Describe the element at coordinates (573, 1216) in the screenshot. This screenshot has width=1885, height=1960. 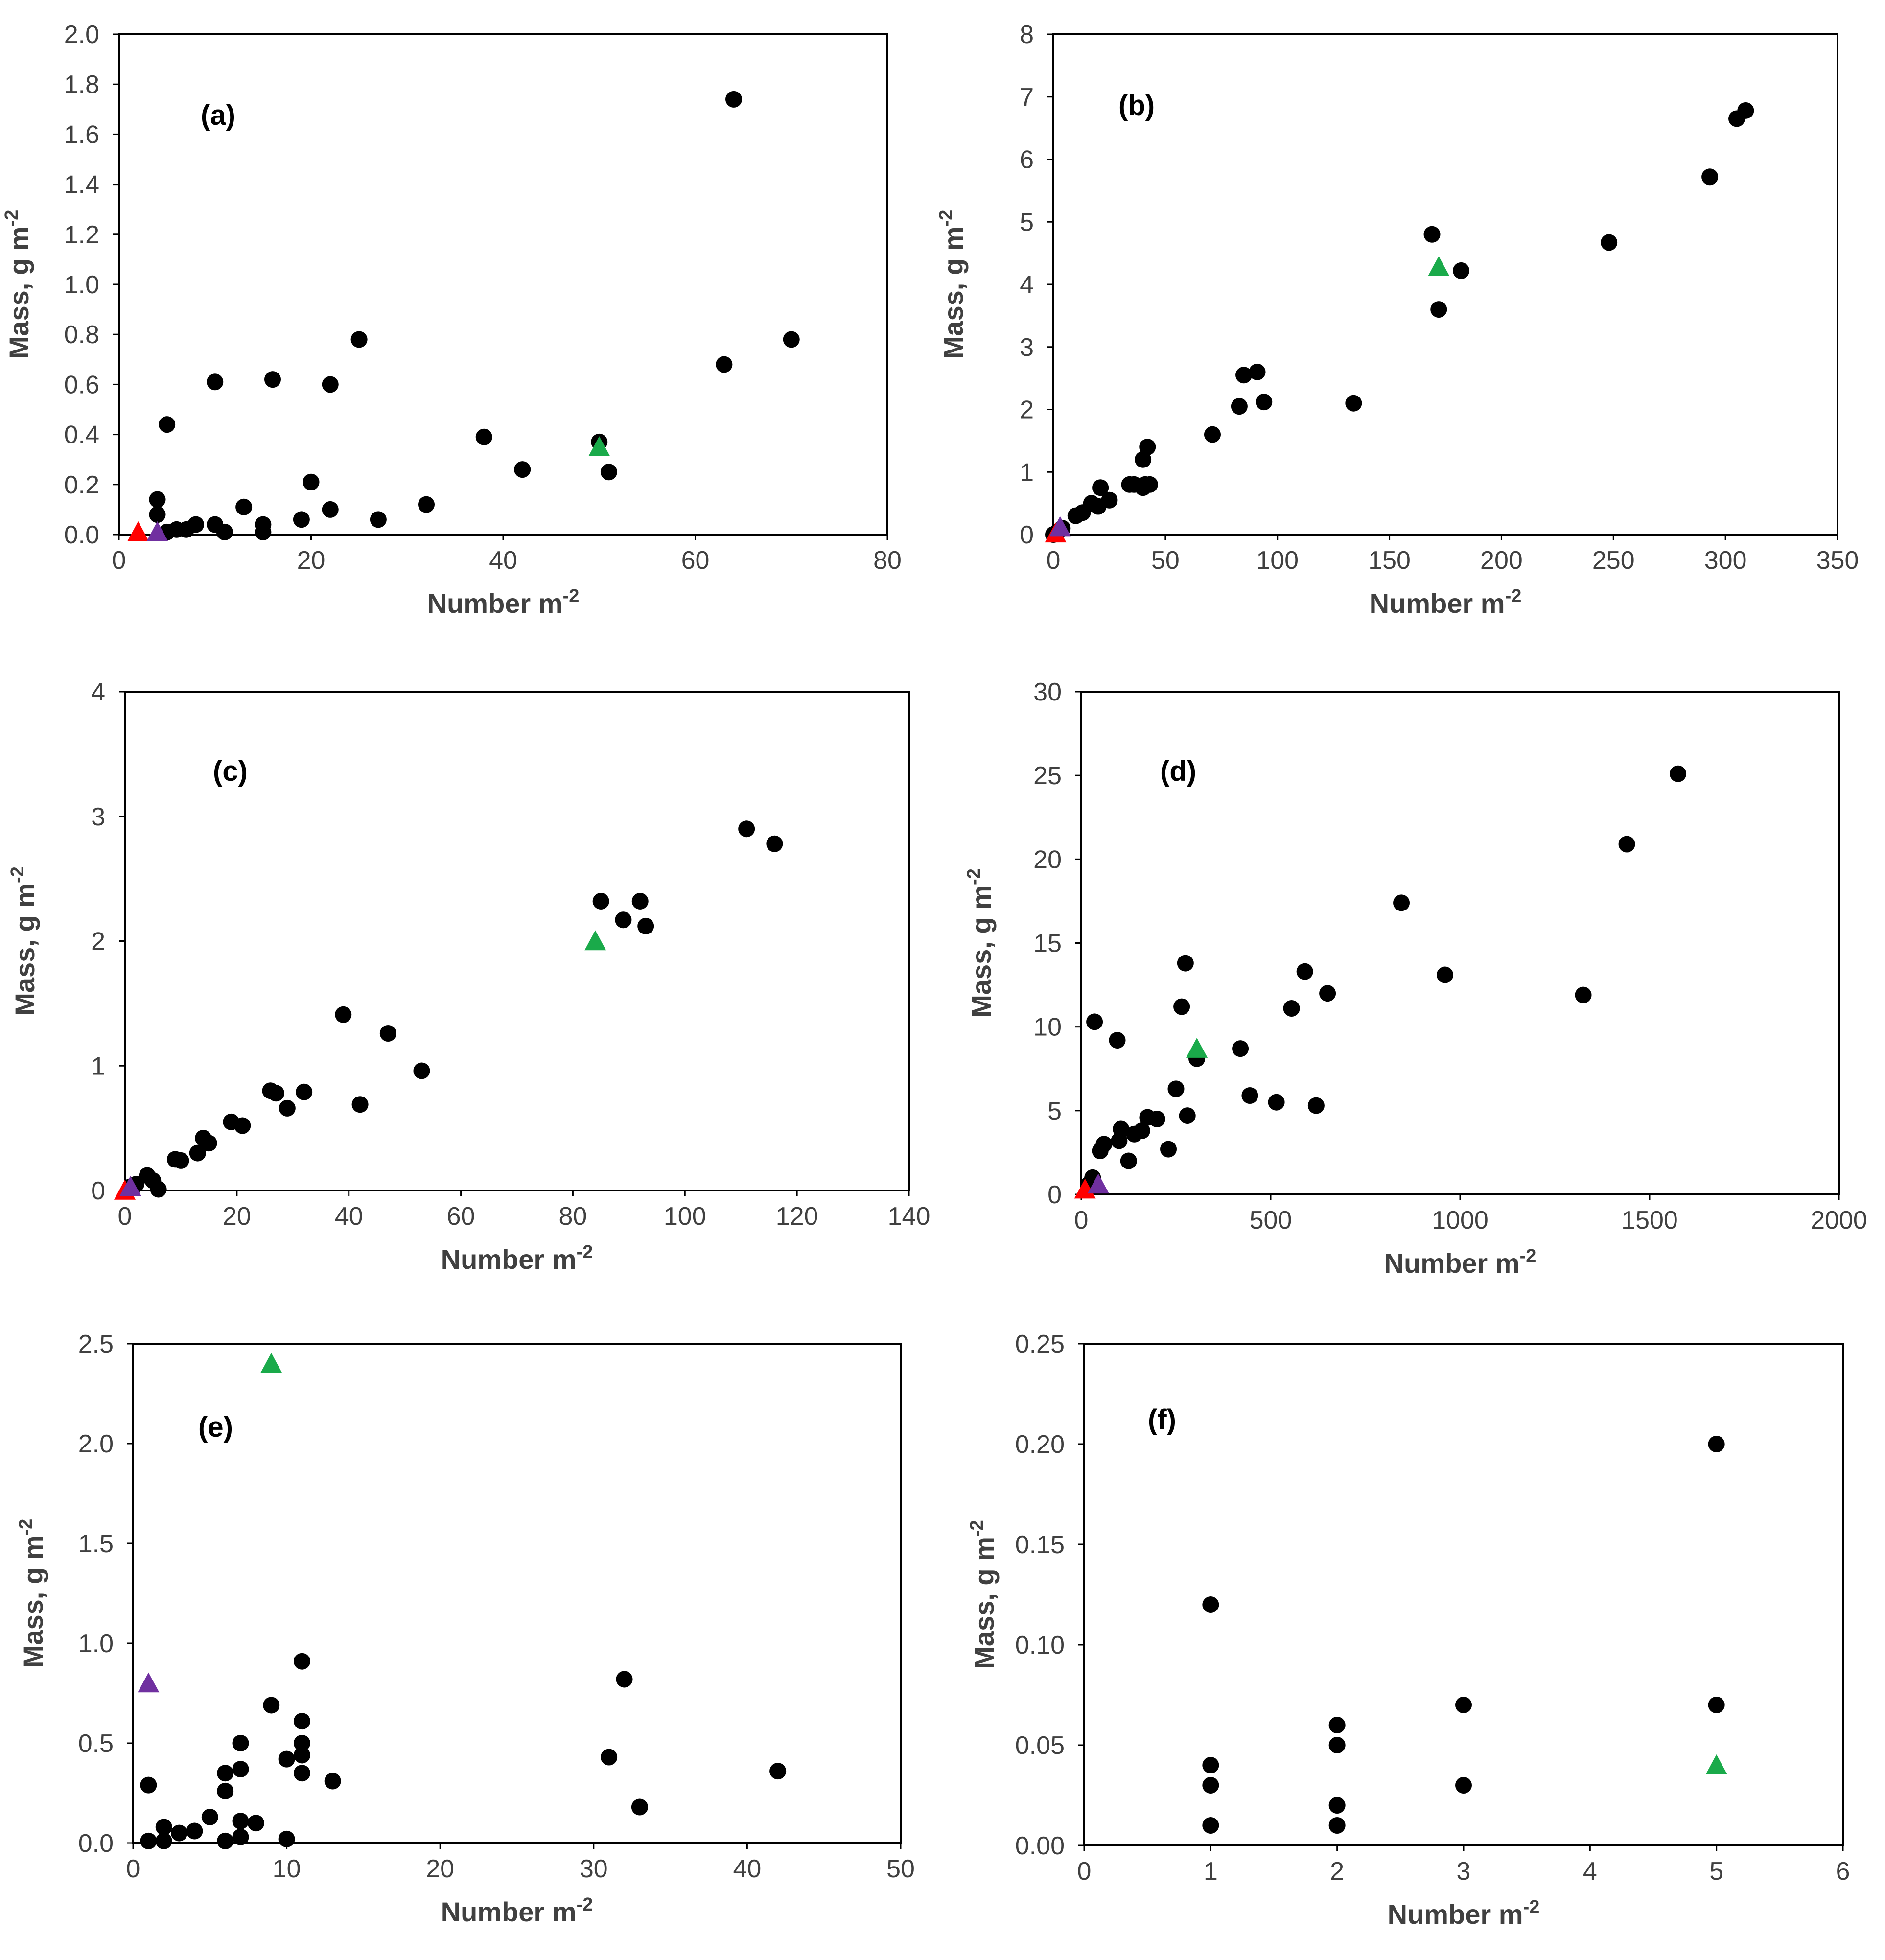
I see `x-tick-label-c: 80` at that location.